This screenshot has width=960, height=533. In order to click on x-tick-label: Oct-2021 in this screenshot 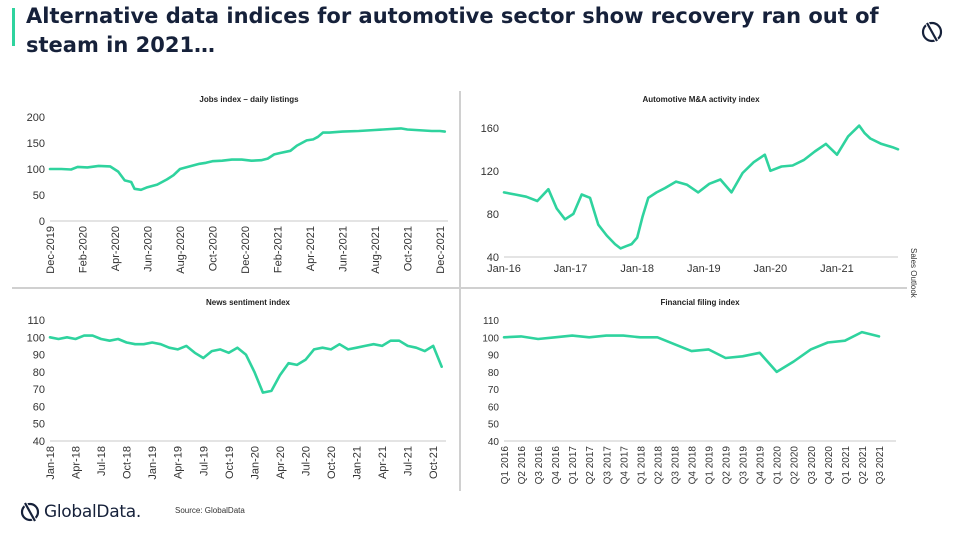, I will do `click(408, 248)`.